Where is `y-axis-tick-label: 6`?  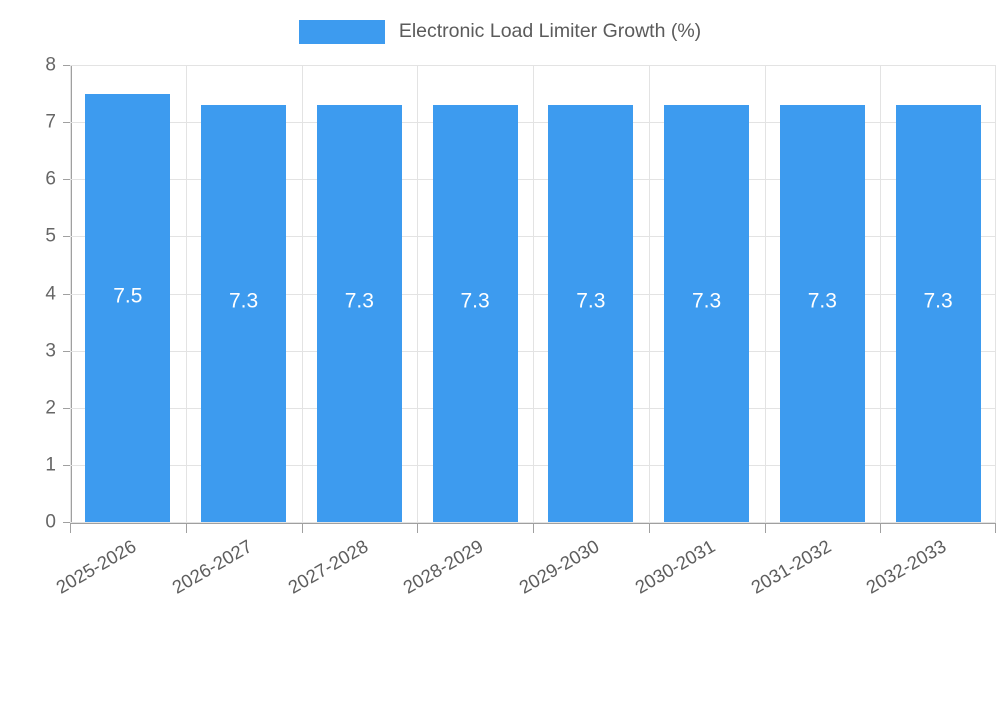
y-axis-tick-label: 6 is located at coordinates (50, 179).